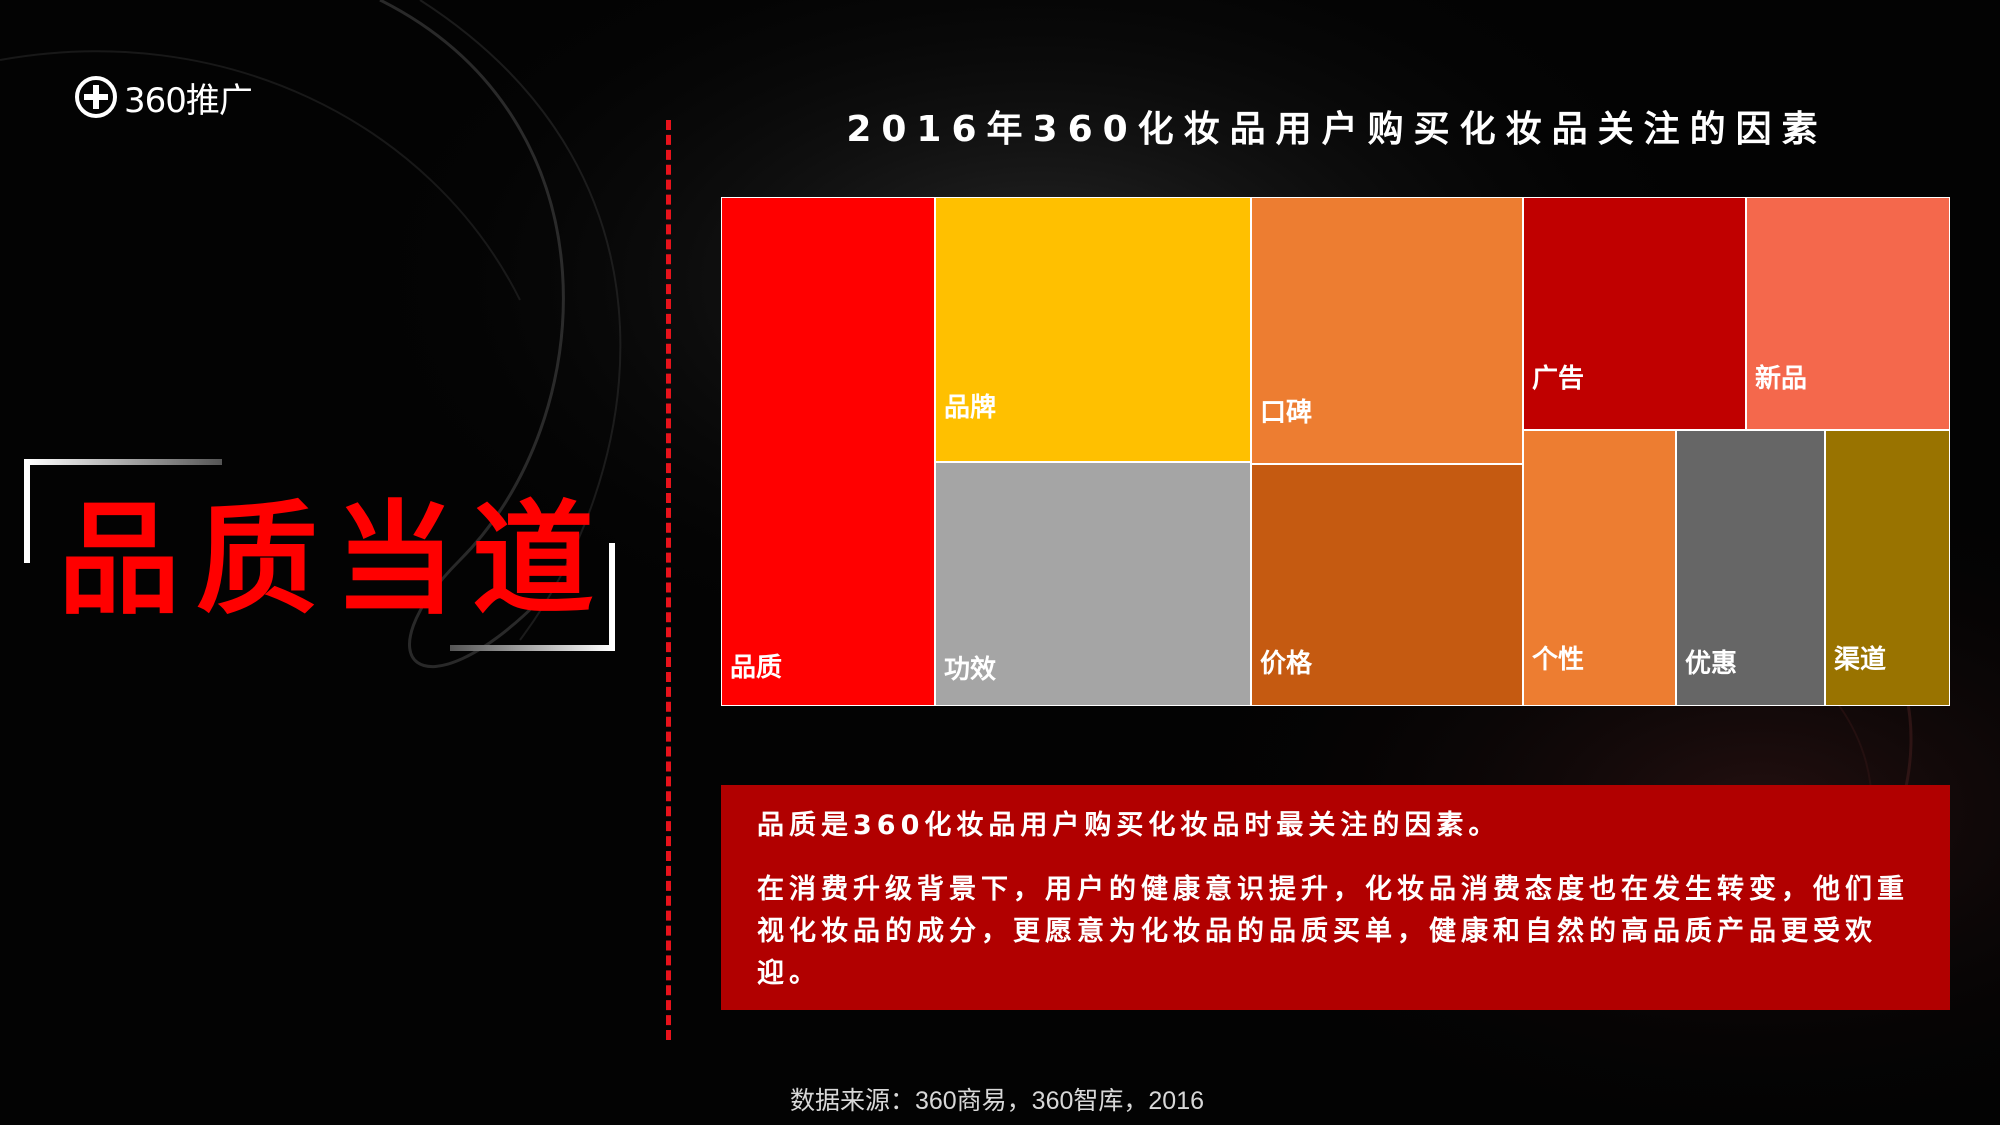 Image resolution: width=2000 pixels, height=1125 pixels. I want to click on treemap-cell: 个性, so click(1599, 568).